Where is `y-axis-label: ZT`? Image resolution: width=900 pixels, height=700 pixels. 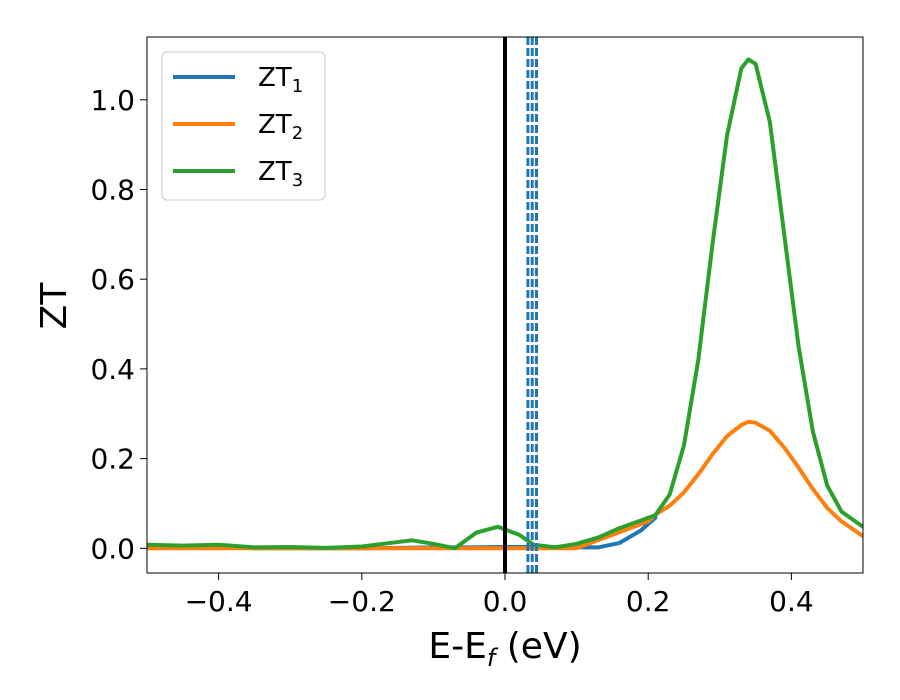 y-axis-label: ZT is located at coordinates (54, 306).